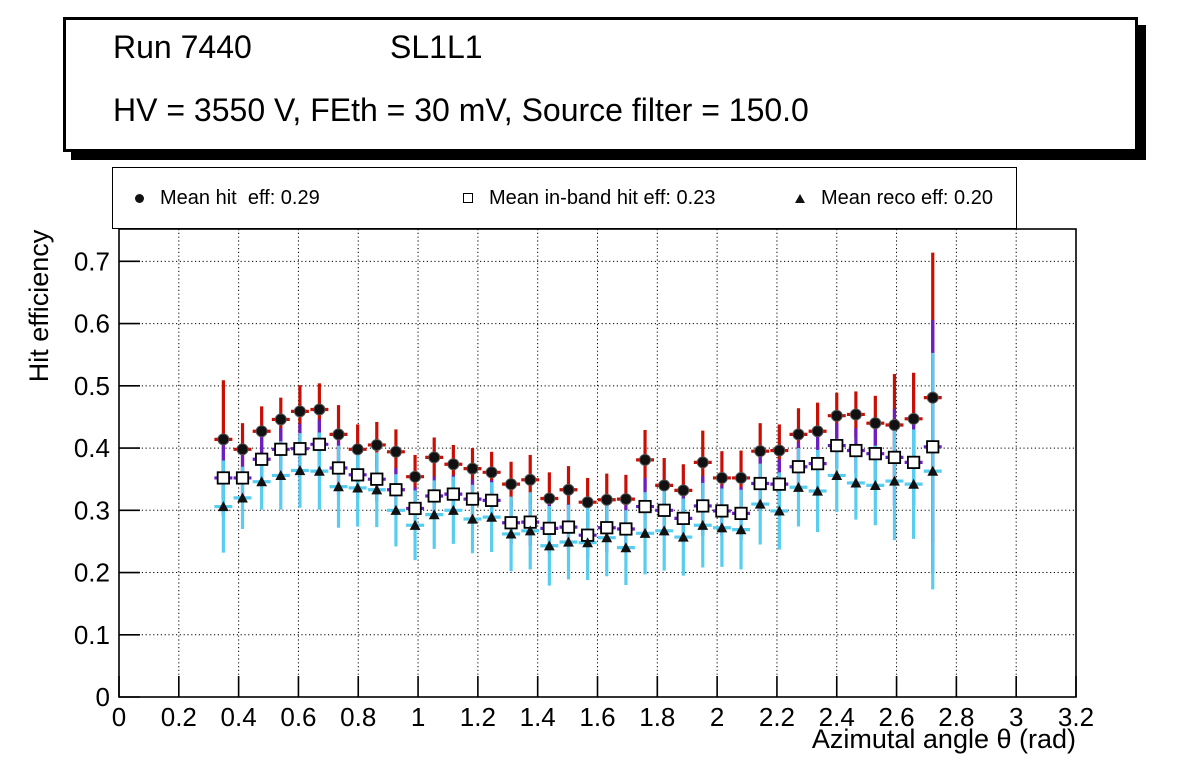 This screenshot has height=772, width=1196. What do you see at coordinates (1016, 717) in the screenshot?
I see `svg-text: 3` at bounding box center [1016, 717].